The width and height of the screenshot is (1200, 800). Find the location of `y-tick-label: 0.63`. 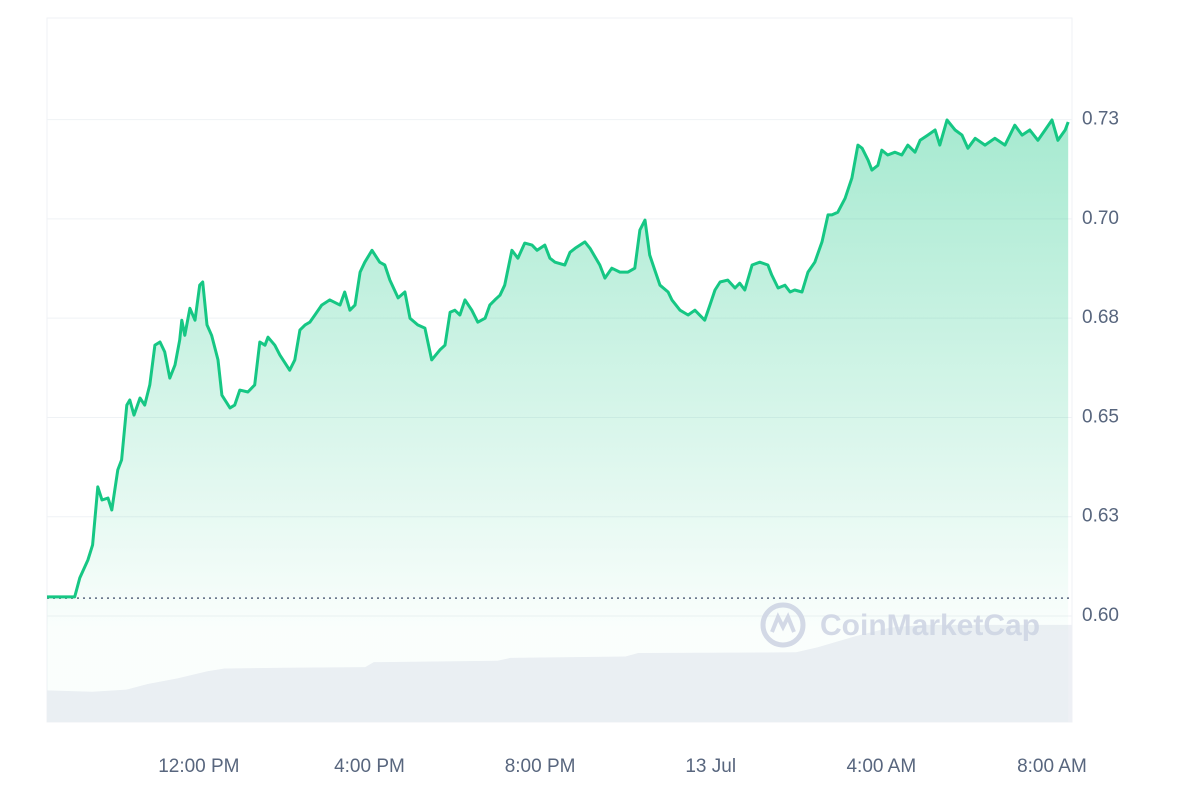

y-tick-label: 0.63 is located at coordinates (1100, 516).